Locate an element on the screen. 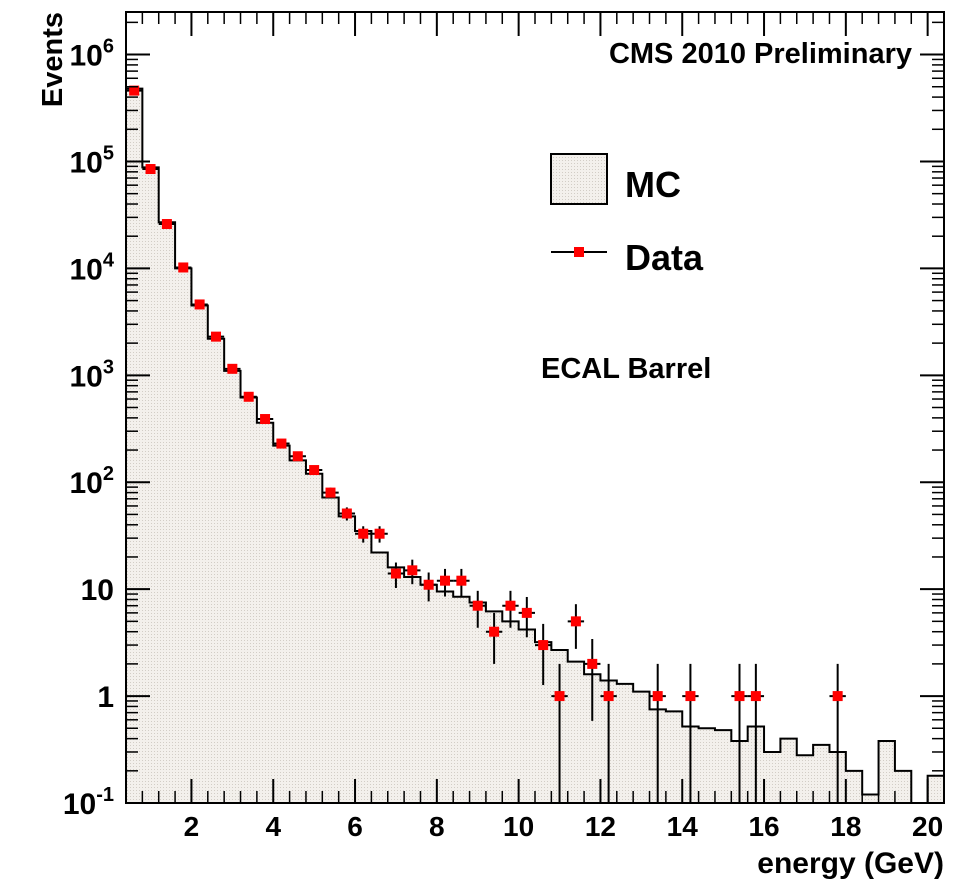 This screenshot has width=963, height=883. legend-mc-label: MC is located at coordinates (653, 184).